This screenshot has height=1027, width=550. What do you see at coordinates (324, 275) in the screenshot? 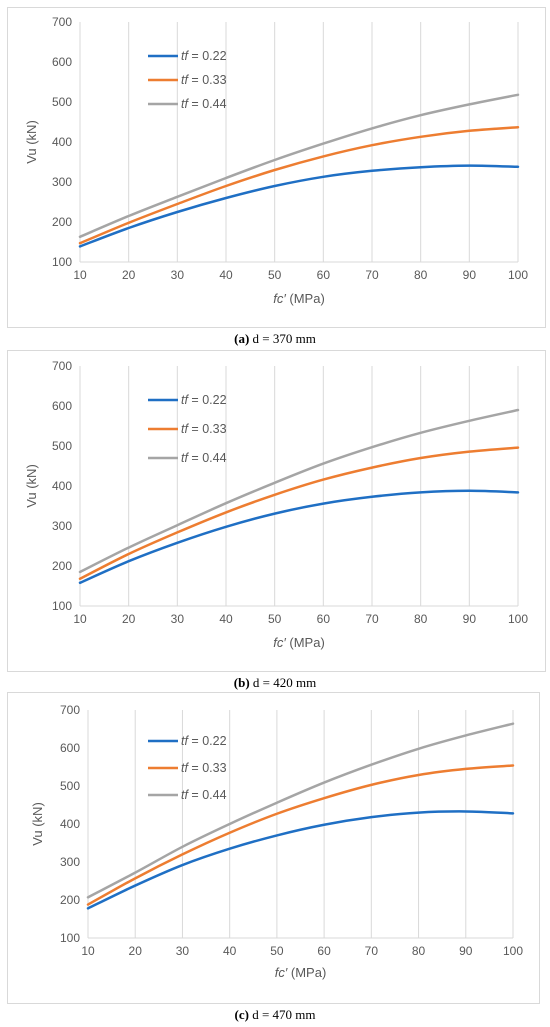
I see `x-tick-label-a-5: 60` at bounding box center [324, 275].